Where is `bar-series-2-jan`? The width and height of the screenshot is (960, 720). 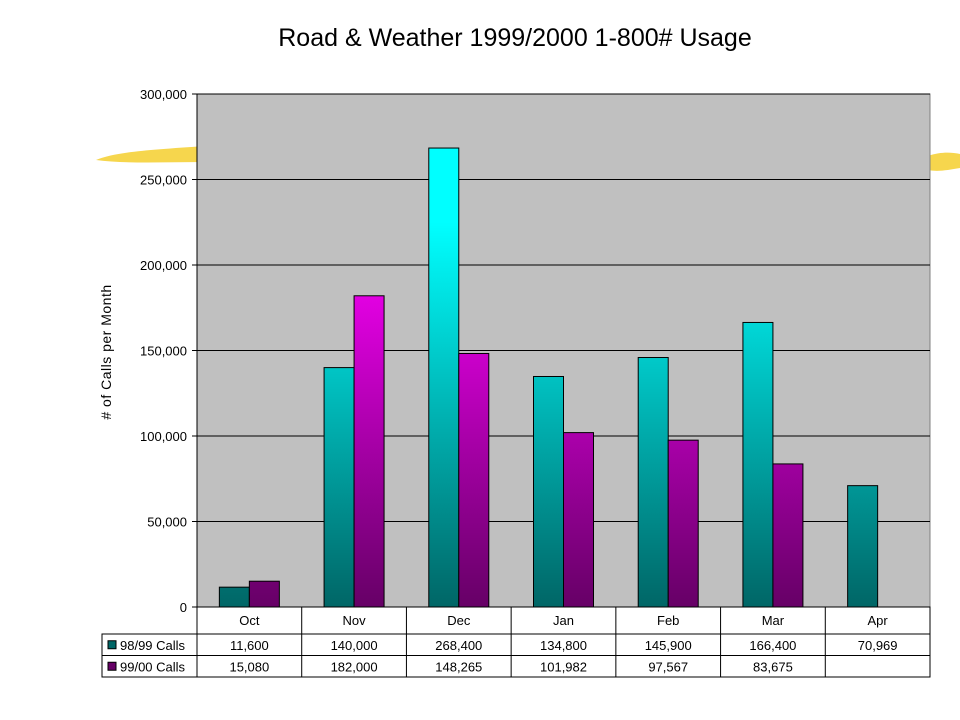
bar-series-2-jan is located at coordinates (578, 520).